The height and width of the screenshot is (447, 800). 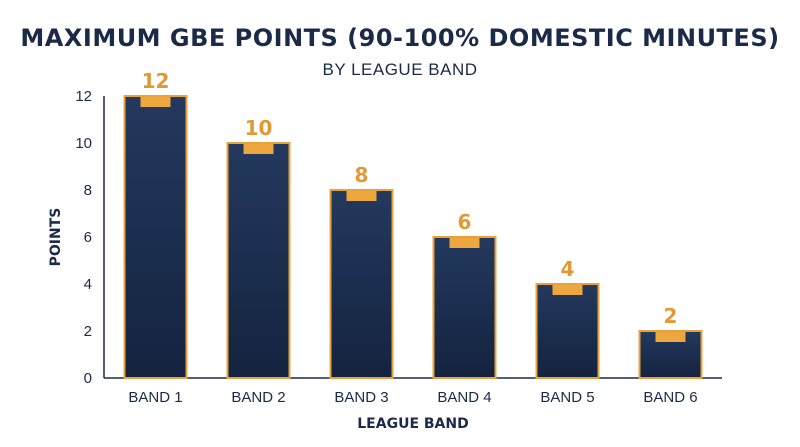 What do you see at coordinates (465, 222) in the screenshot?
I see `bar-value-label: 6` at bounding box center [465, 222].